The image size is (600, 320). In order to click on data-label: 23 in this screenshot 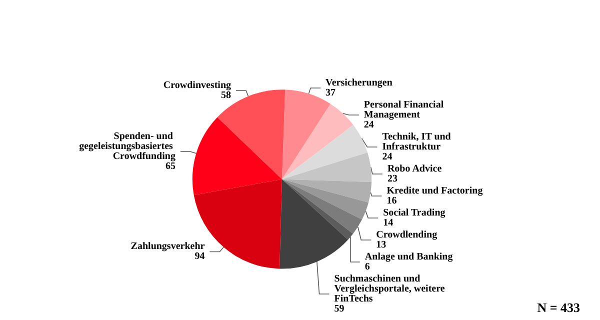, I will do `click(392, 178)`.